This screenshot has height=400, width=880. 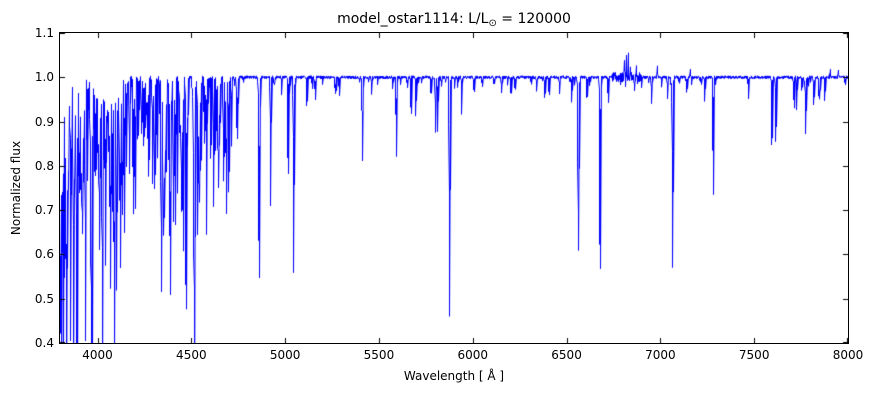 I want to click on y-tick-label: 0.9, so click(x=44, y=121).